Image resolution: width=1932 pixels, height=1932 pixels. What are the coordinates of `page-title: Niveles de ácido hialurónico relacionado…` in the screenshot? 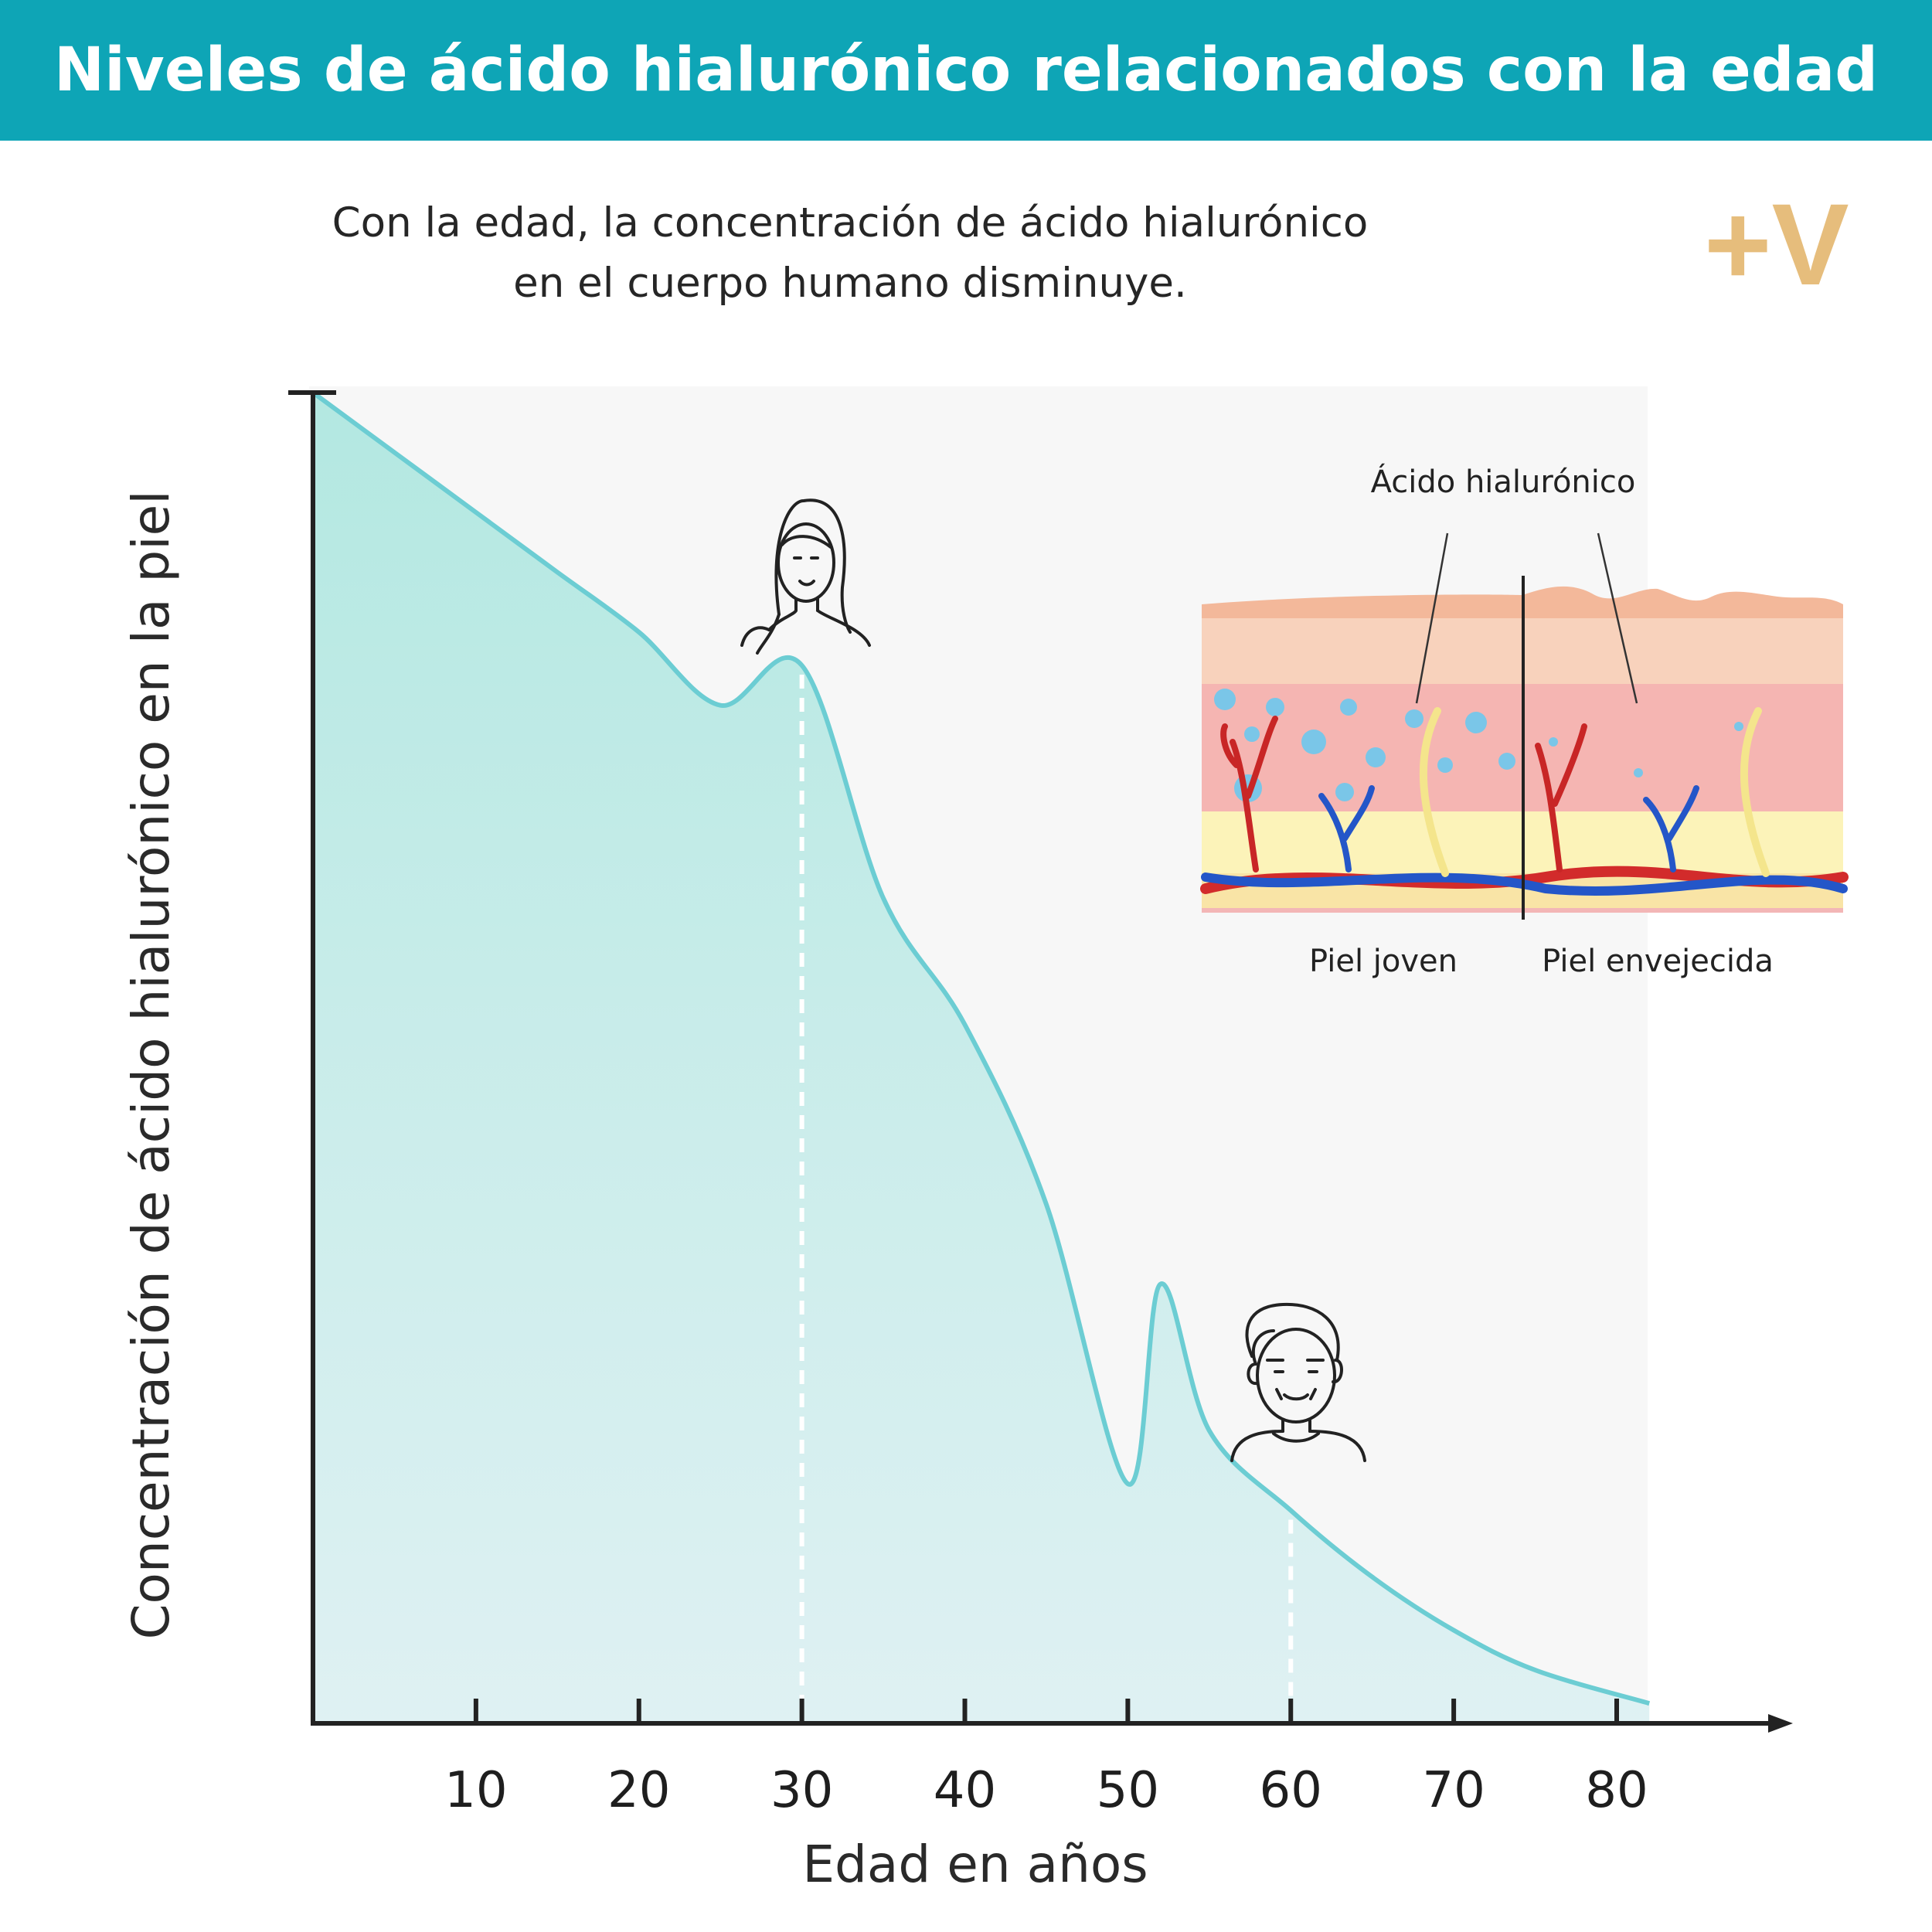 It's located at (966, 70).